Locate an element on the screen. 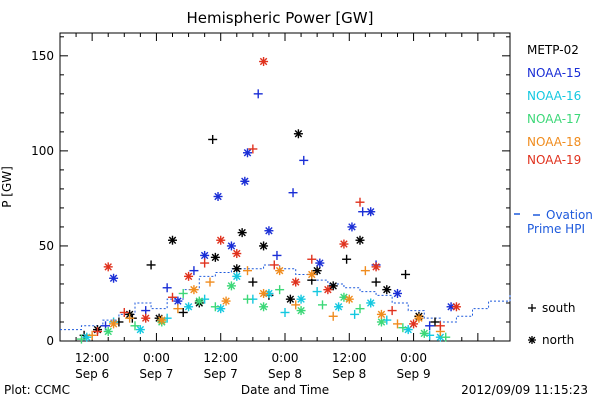 The image size is (600, 400). marker-legend: south north is located at coordinates (552, 324).